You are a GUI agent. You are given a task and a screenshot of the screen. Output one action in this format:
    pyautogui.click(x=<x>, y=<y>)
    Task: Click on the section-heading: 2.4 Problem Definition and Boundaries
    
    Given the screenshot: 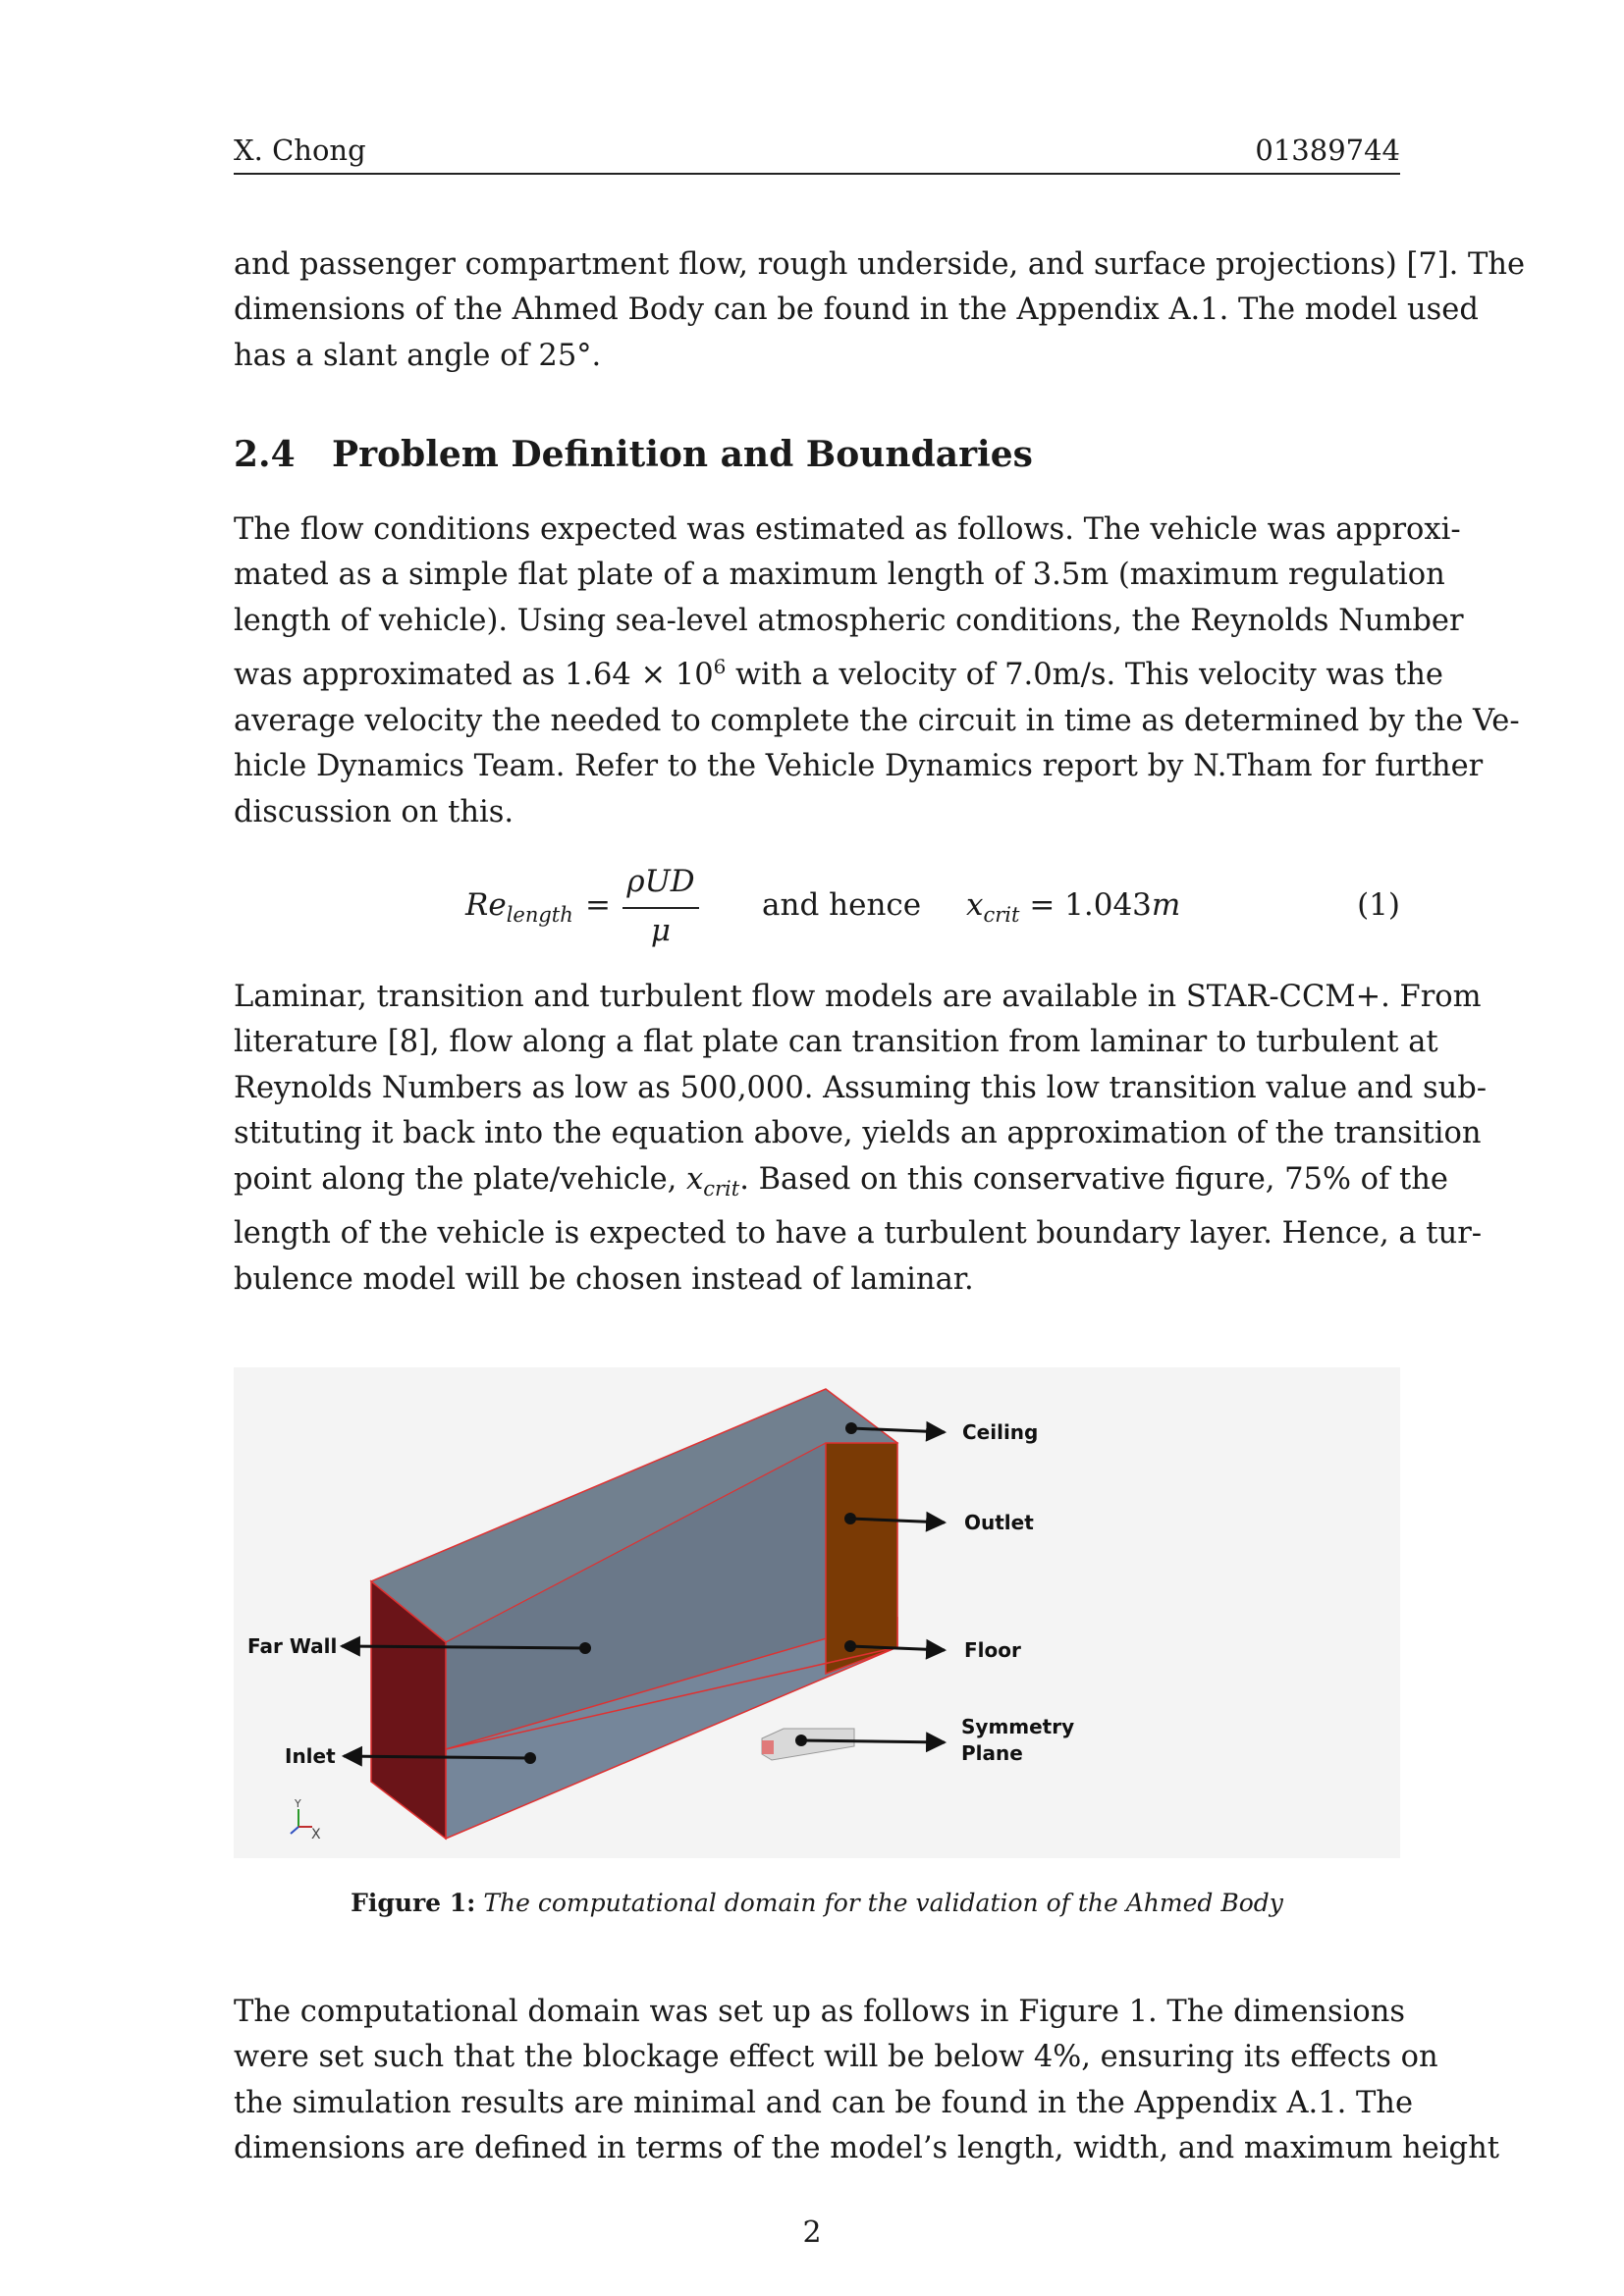 What is the action you would take?
    pyautogui.click(x=633, y=454)
    